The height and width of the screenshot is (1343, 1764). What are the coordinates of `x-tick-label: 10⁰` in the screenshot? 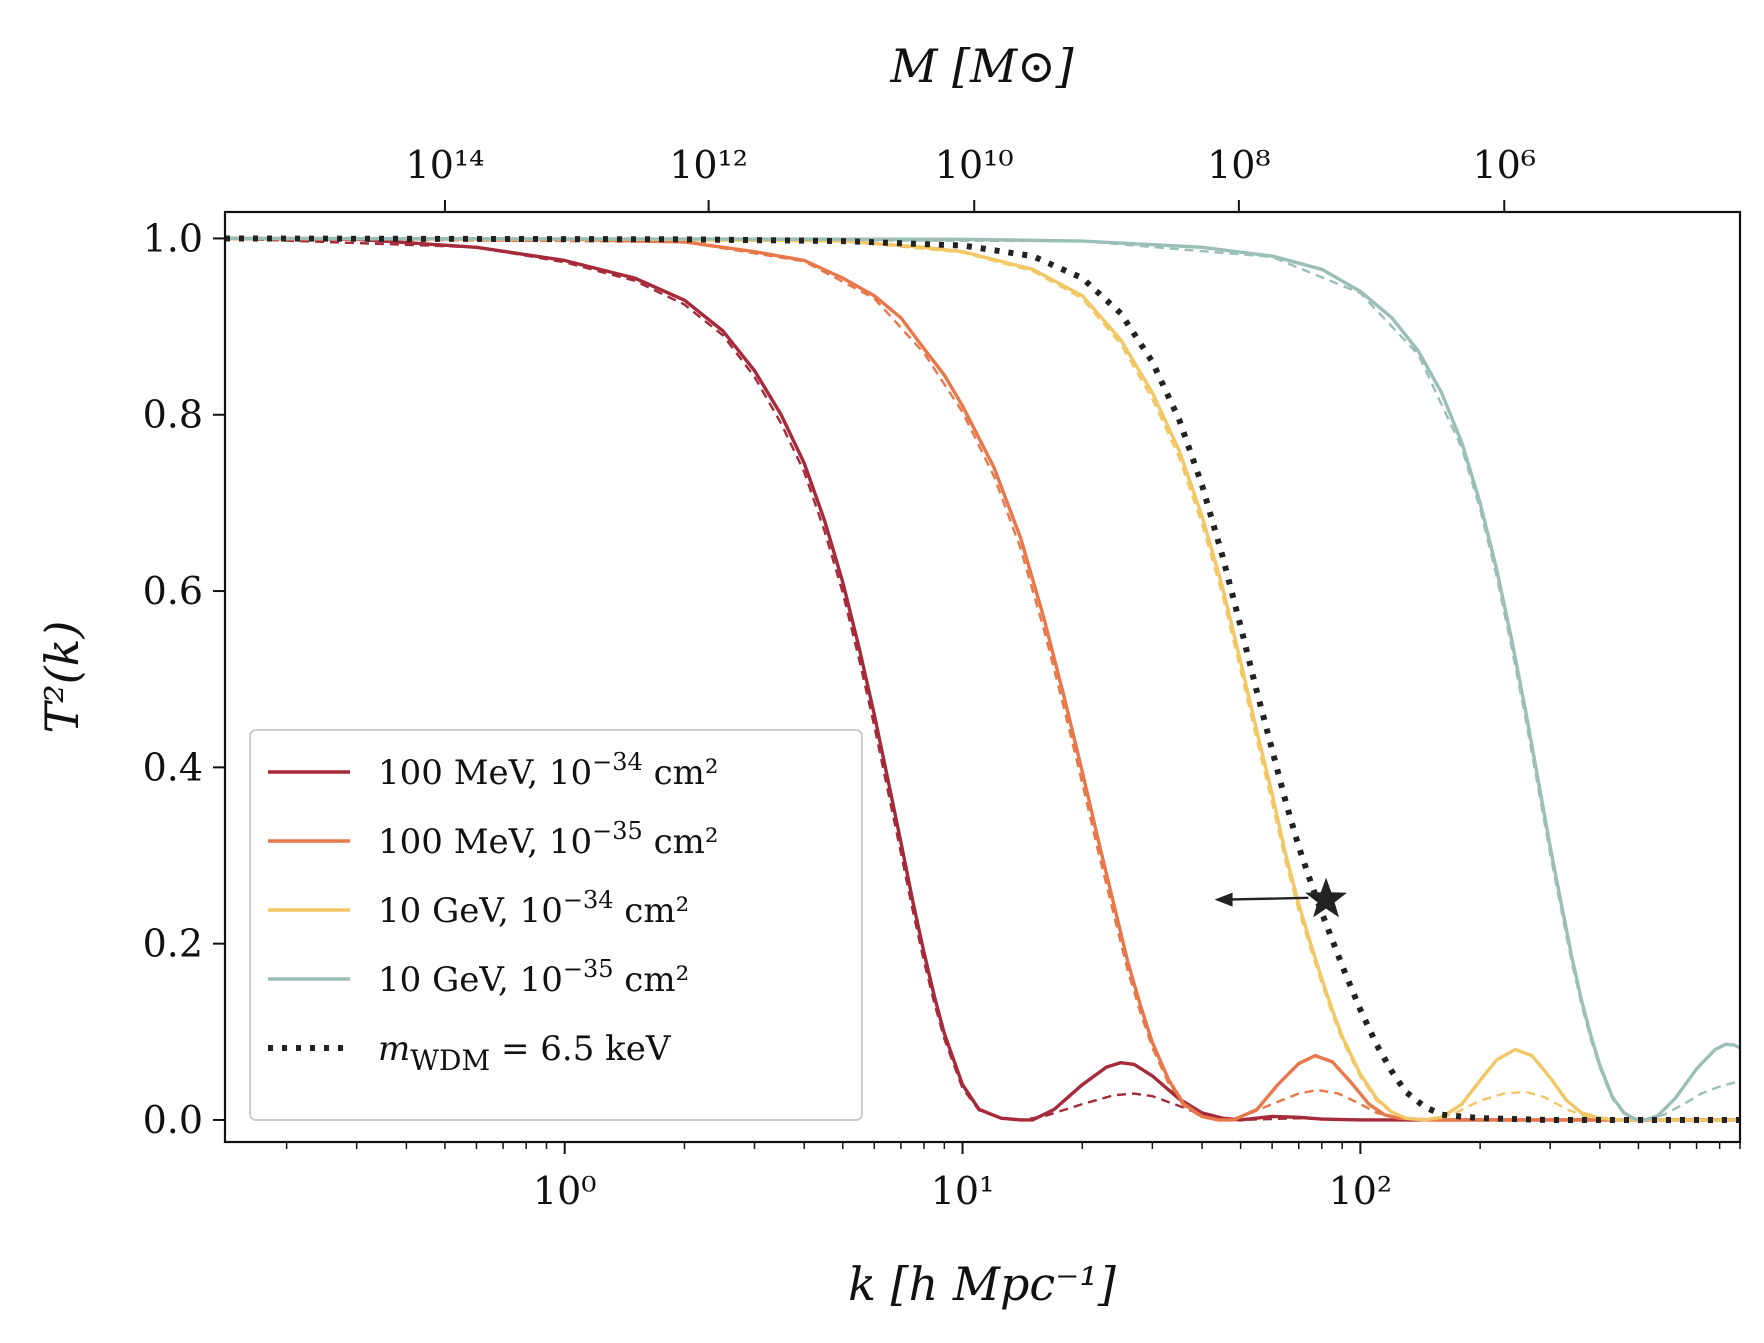 It's located at (565, 1191).